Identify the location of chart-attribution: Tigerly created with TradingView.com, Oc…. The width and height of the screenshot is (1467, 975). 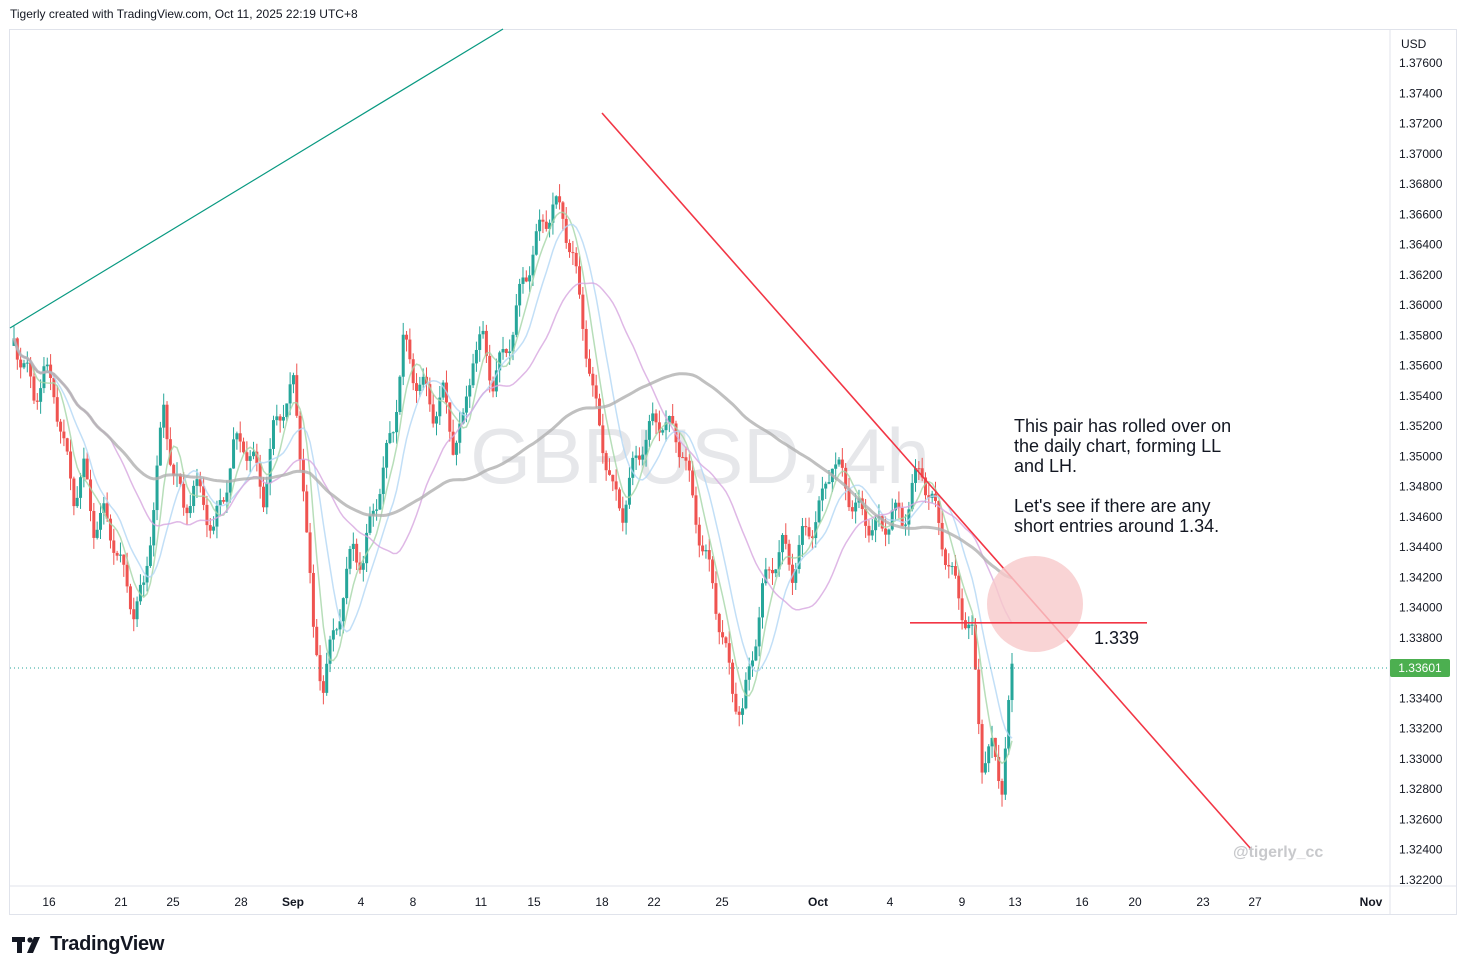
(184, 14).